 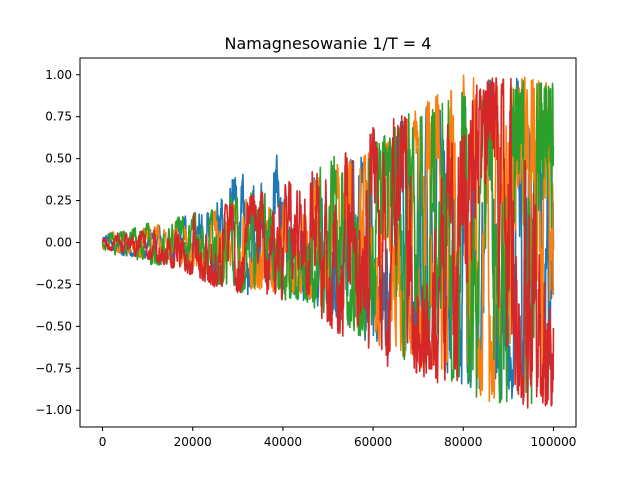 What do you see at coordinates (58, 117) in the screenshot?
I see `y-tick-label: 0.75` at bounding box center [58, 117].